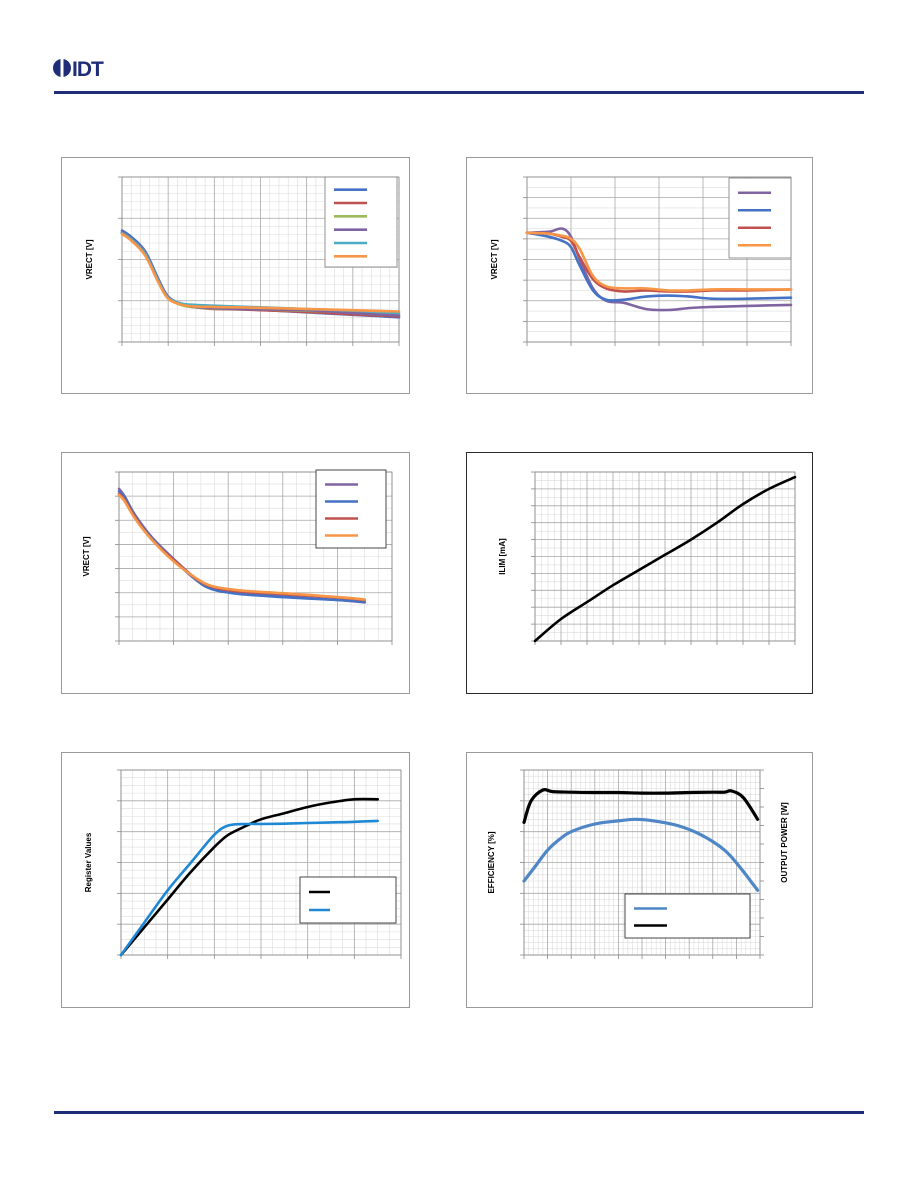 This screenshot has width=918, height=1188. I want to click on y2-axis-label: OUTPUT POWER [W], so click(784, 842).